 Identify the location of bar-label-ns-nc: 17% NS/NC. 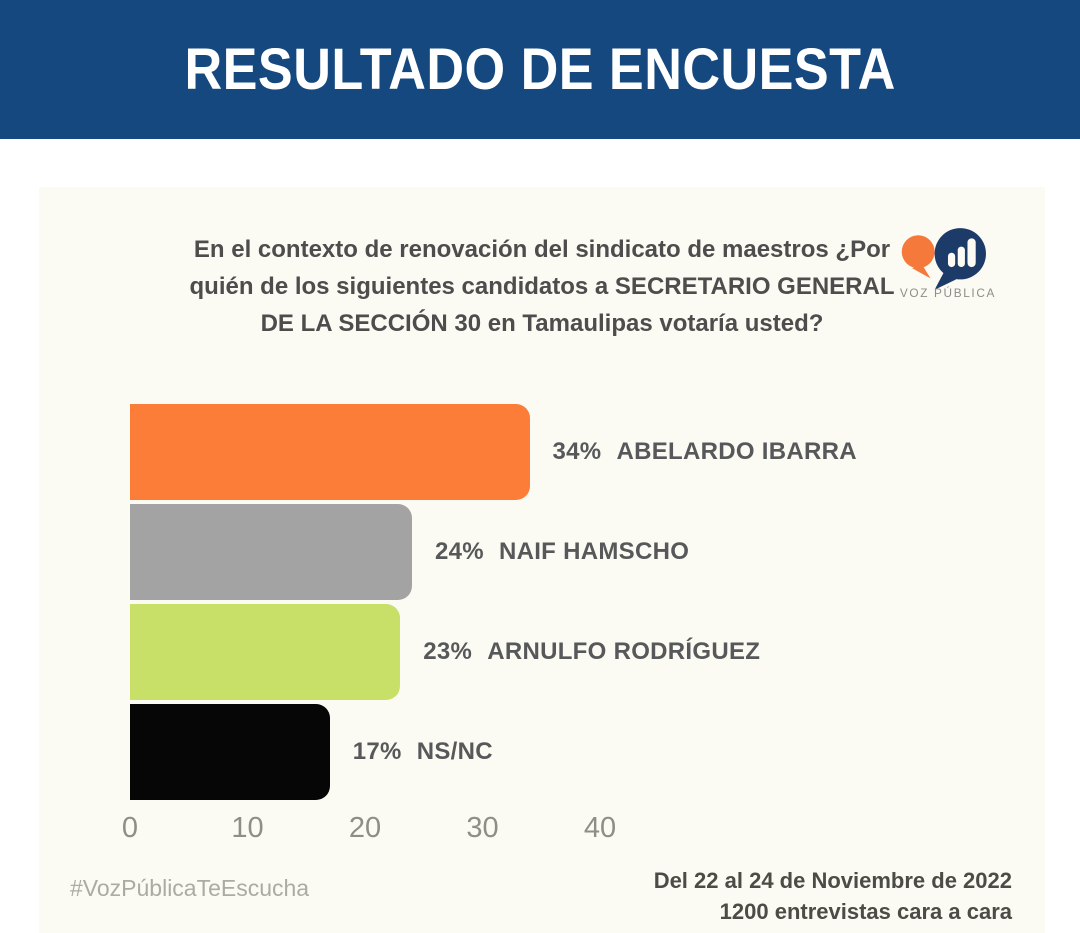
(423, 752).